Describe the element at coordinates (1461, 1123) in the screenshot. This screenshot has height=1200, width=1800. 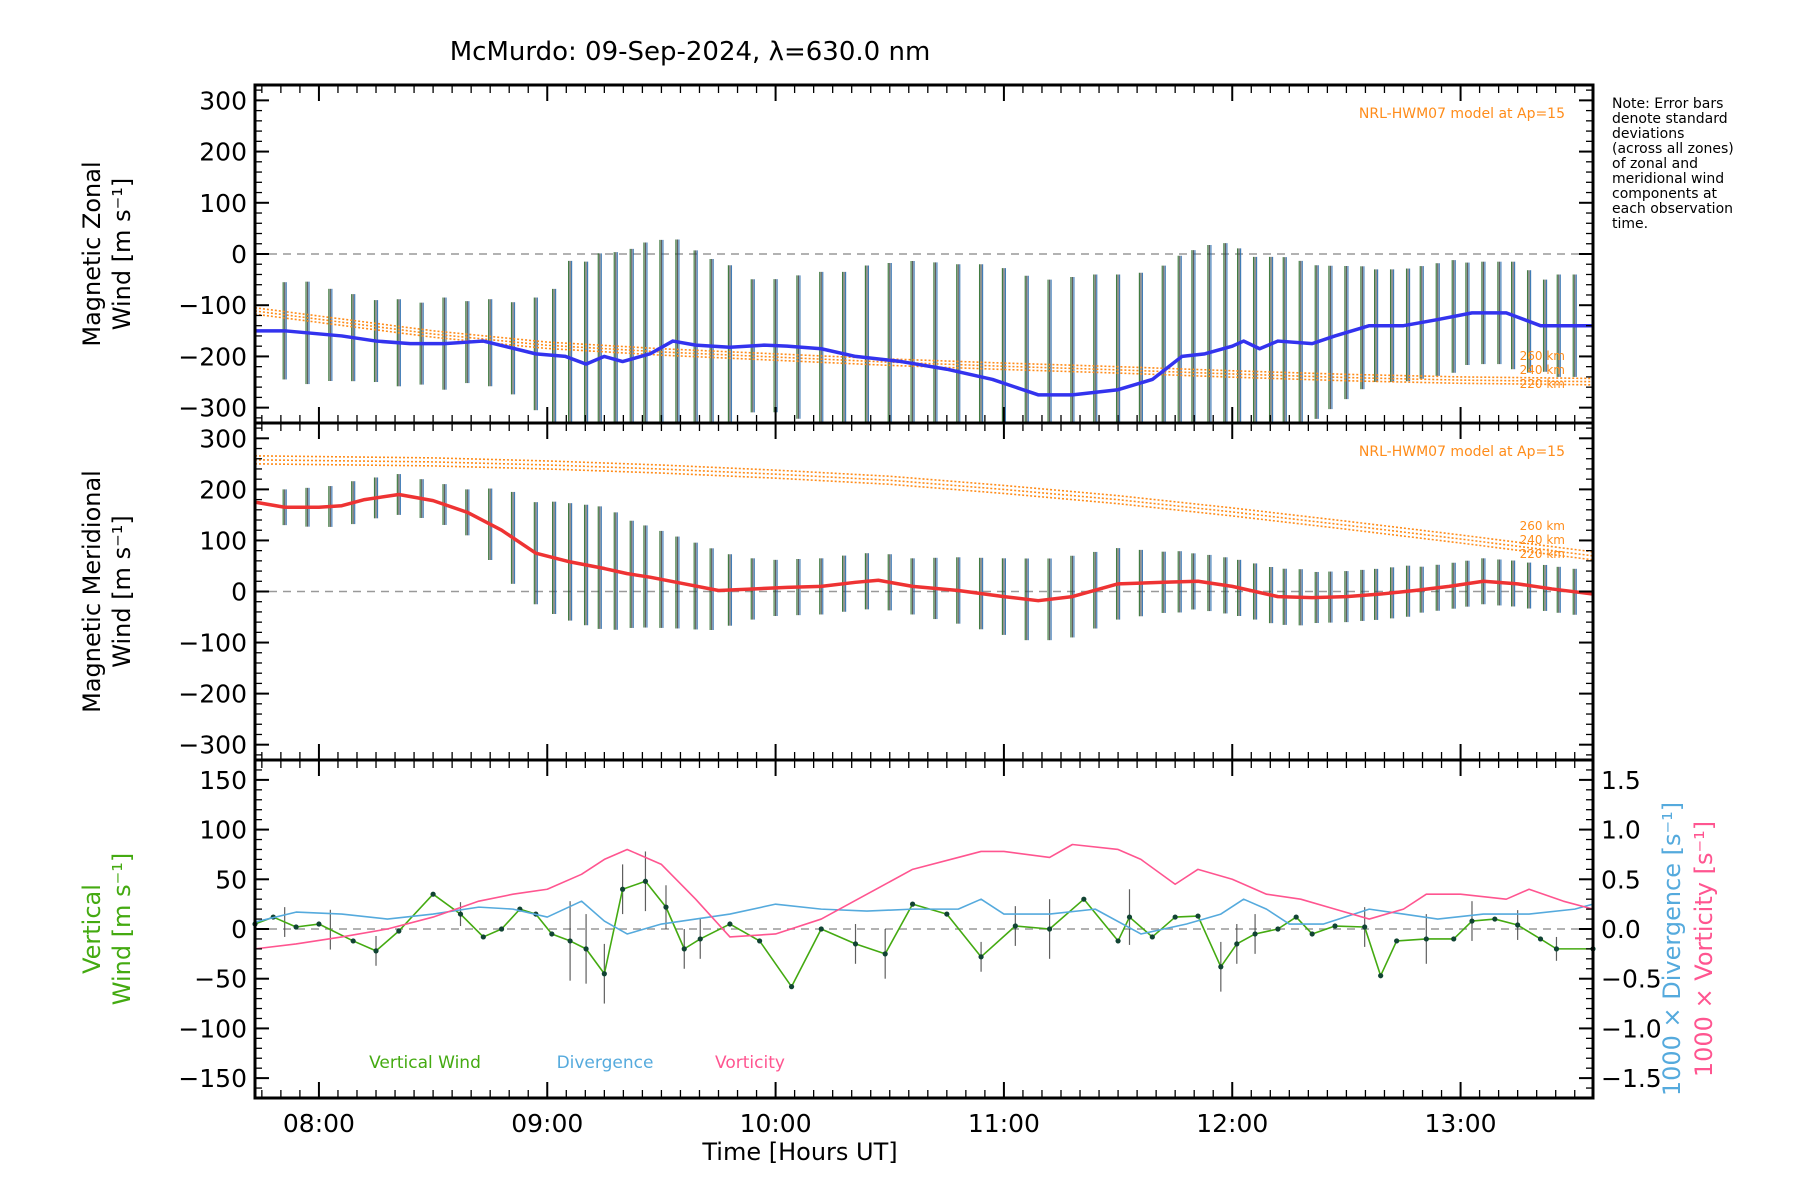
I see `x-tick-label: 13:00` at that location.